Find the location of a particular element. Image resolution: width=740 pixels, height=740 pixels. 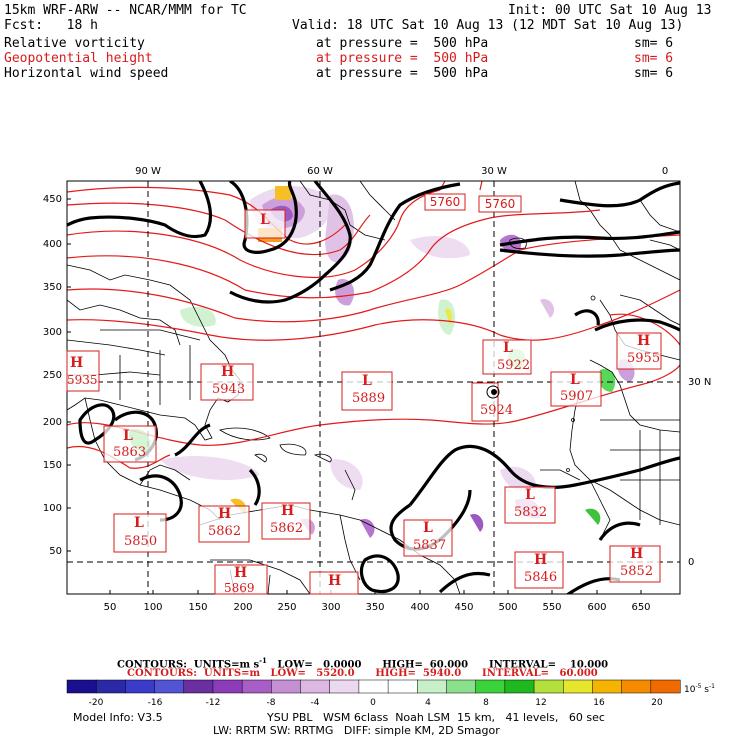

x-tick: 150 is located at coordinates (197, 607).